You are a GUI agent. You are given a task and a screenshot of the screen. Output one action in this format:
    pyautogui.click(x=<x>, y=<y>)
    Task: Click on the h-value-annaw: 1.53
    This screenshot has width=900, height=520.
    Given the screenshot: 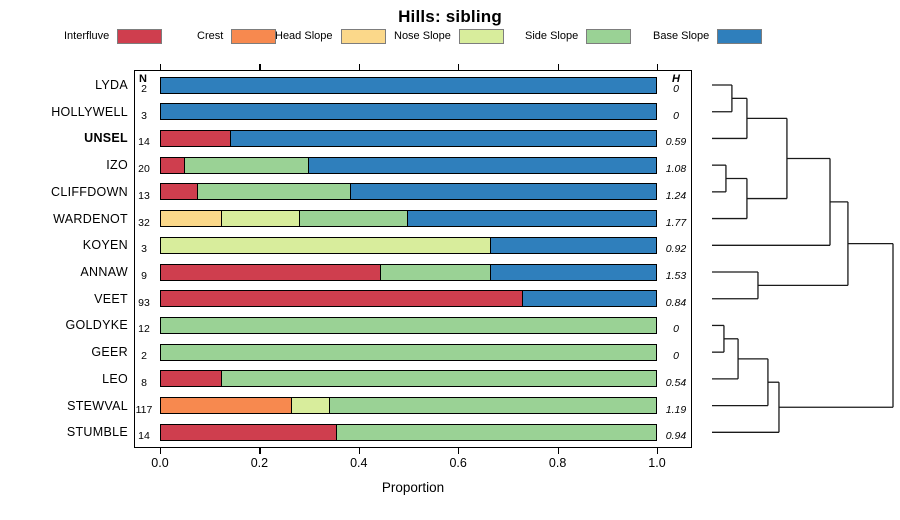 What is the action you would take?
    pyautogui.click(x=676, y=276)
    